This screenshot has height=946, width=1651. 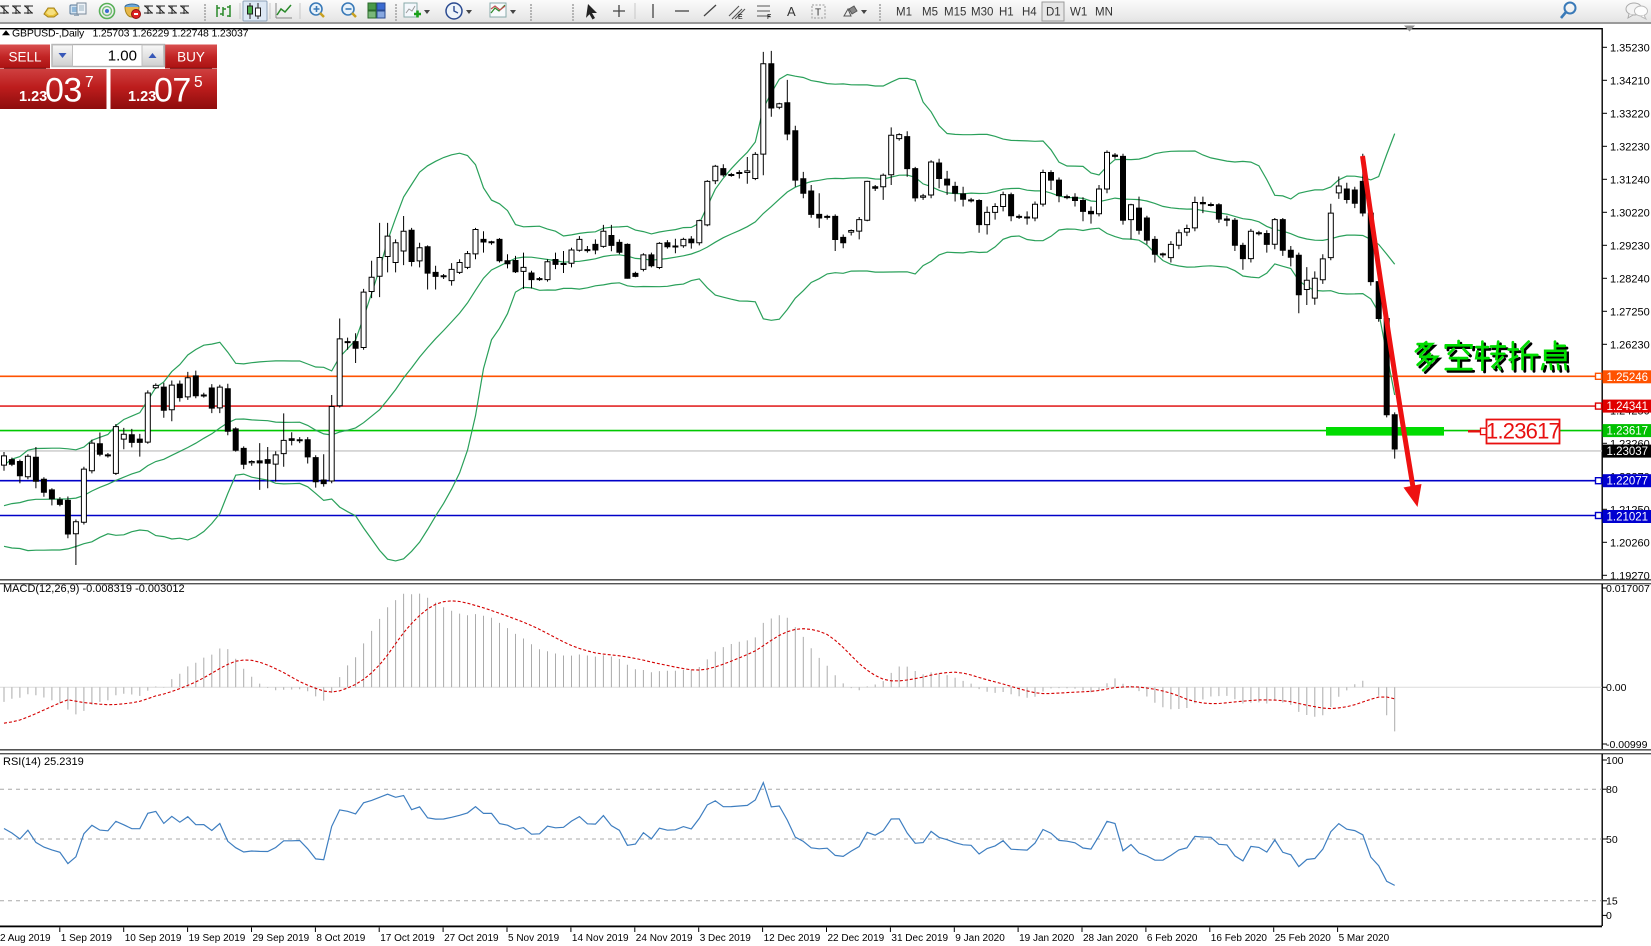 I want to click on svg-text: 6 Feb 2020, so click(x=1172, y=938).